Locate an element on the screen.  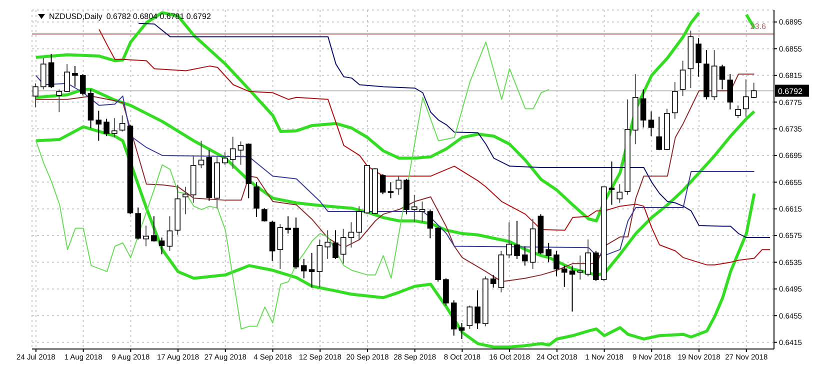
ref-line-label: 0.6792 is located at coordinates (791, 91).